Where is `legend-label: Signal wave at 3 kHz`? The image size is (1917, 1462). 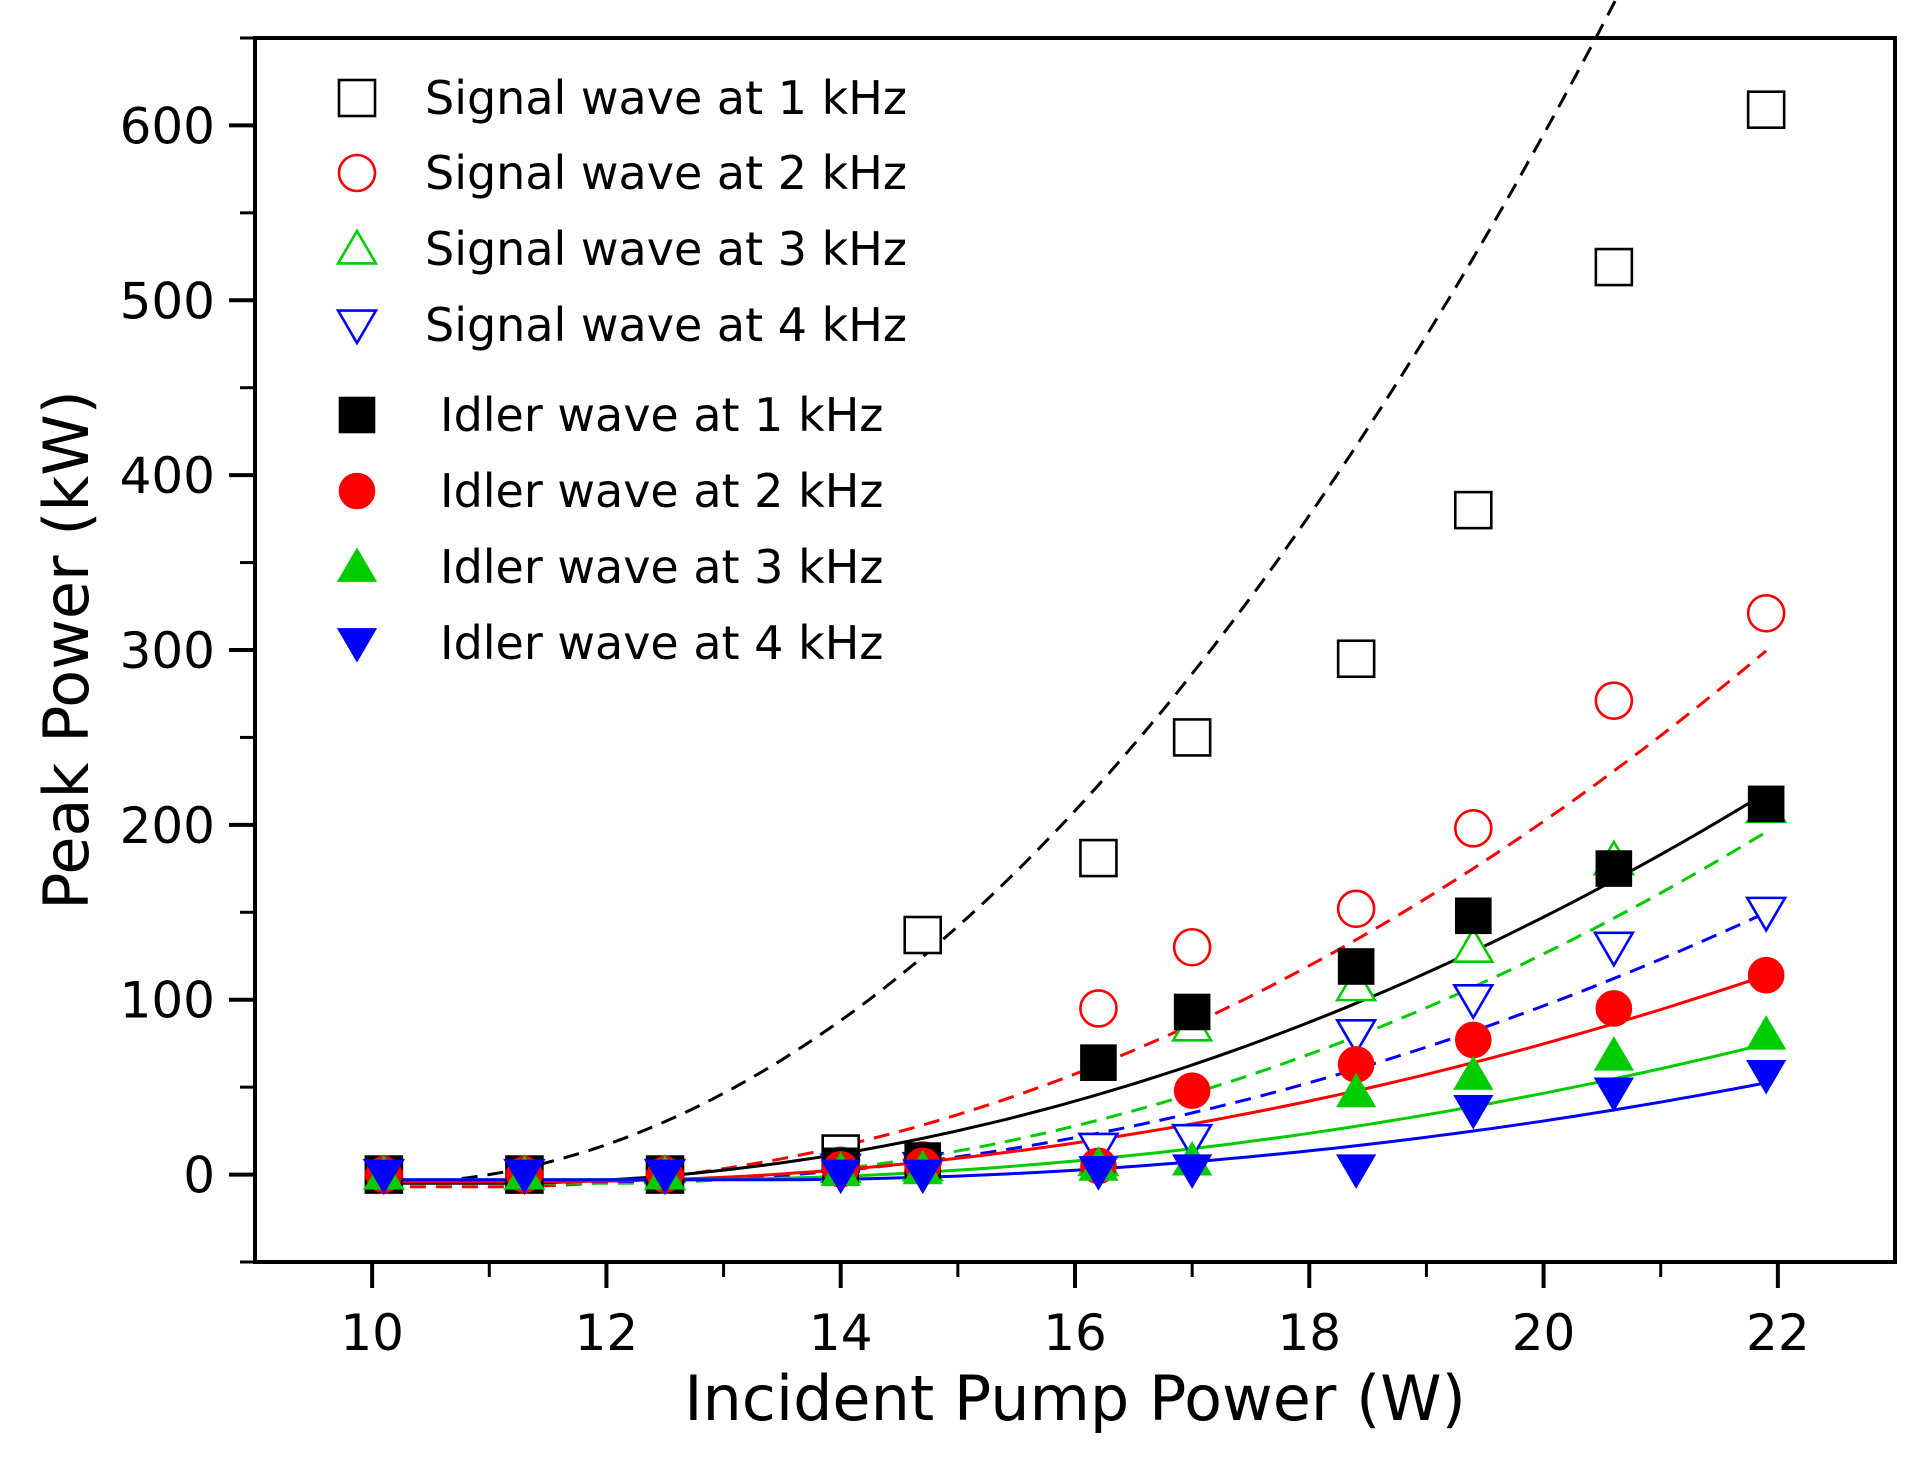
legend-label: Signal wave at 3 kHz is located at coordinates (666, 249).